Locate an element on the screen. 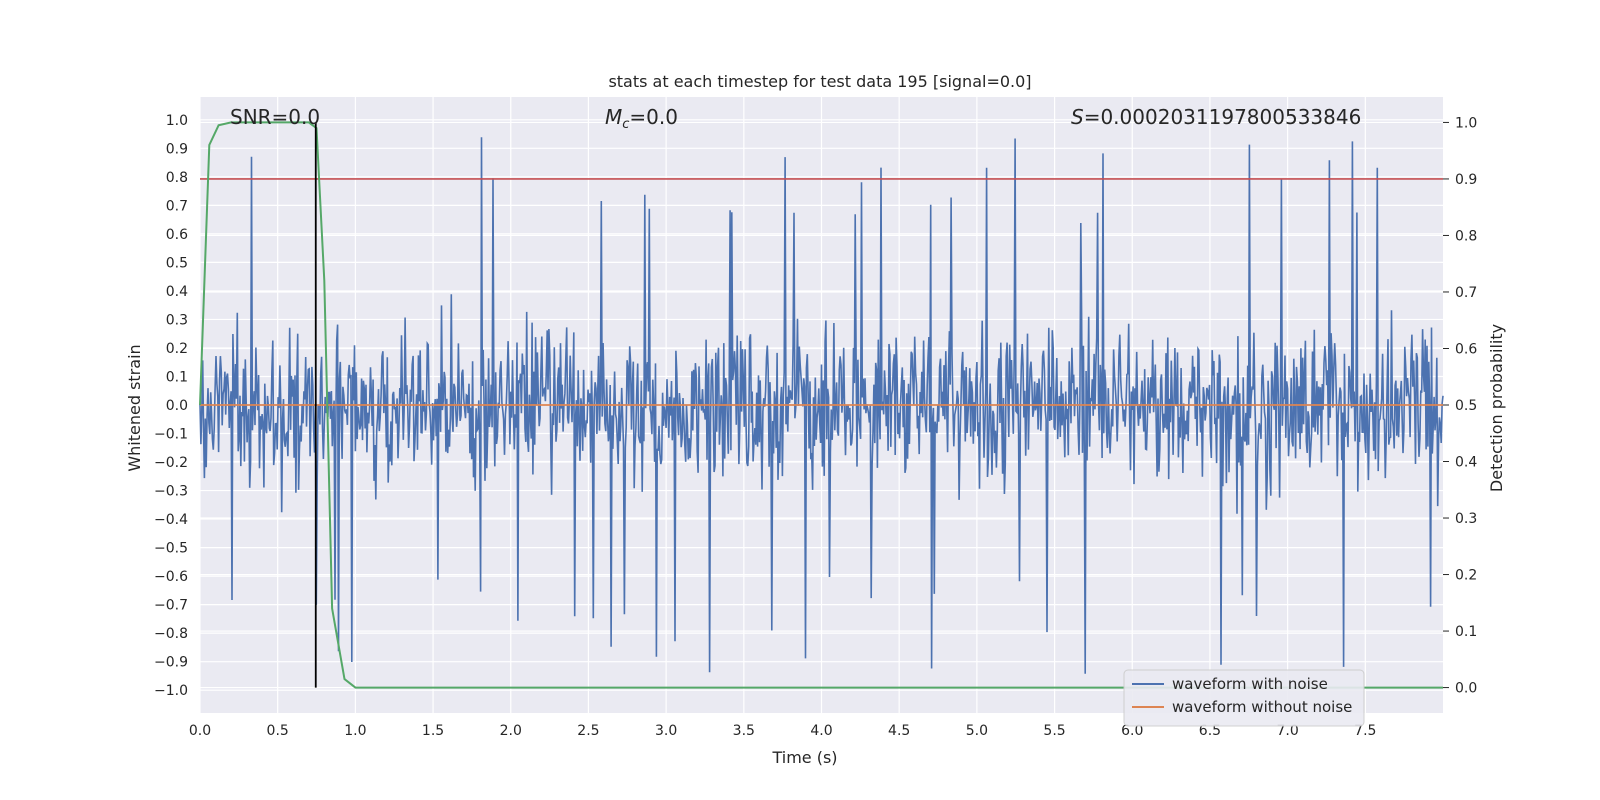  x-tick-label: 7.0 is located at coordinates (1287, 731).